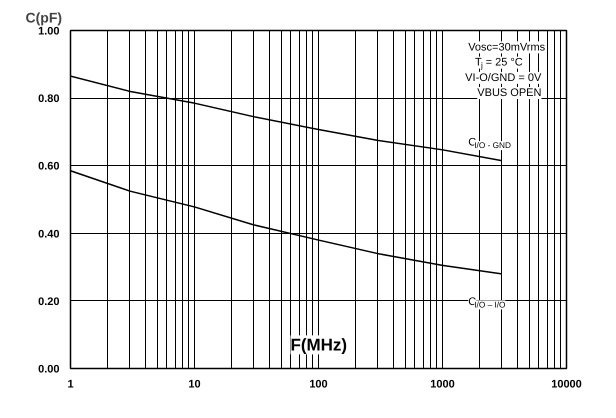  What do you see at coordinates (507, 47) in the screenshot?
I see `annotation: Vosc=30mVrms` at bounding box center [507, 47].